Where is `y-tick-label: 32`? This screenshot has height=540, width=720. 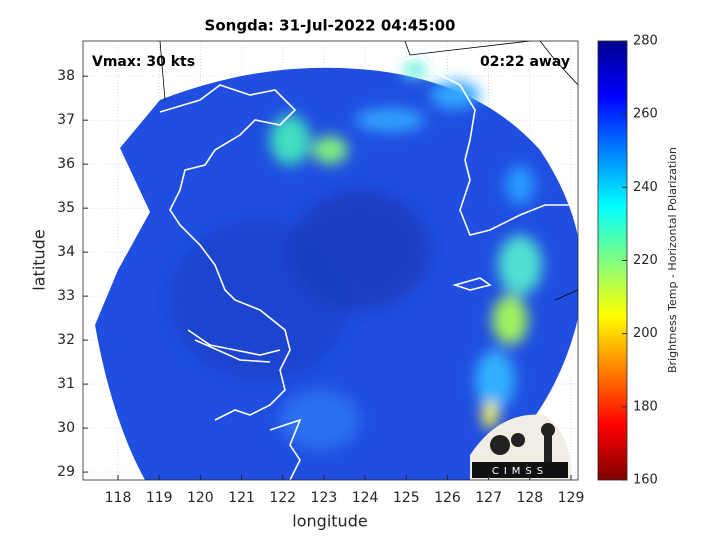 y-tick-label: 32 is located at coordinates (66, 340).